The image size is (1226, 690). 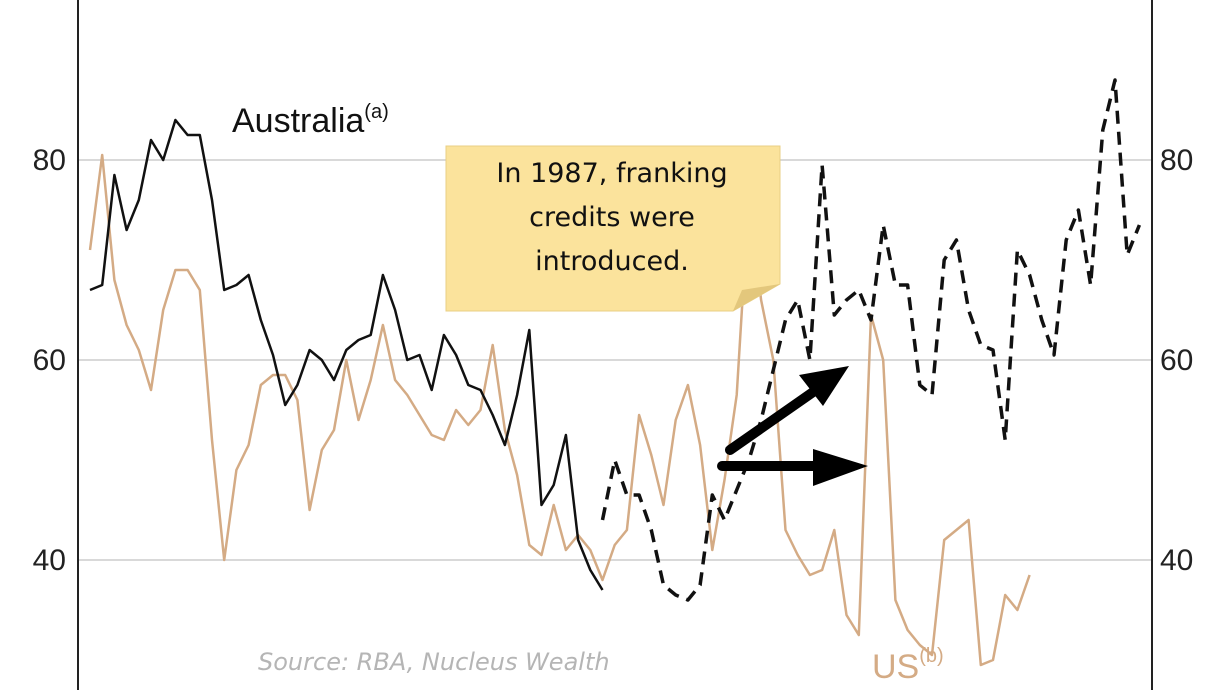 What do you see at coordinates (824, 386) in the screenshot?
I see `arrow-up-head` at bounding box center [824, 386].